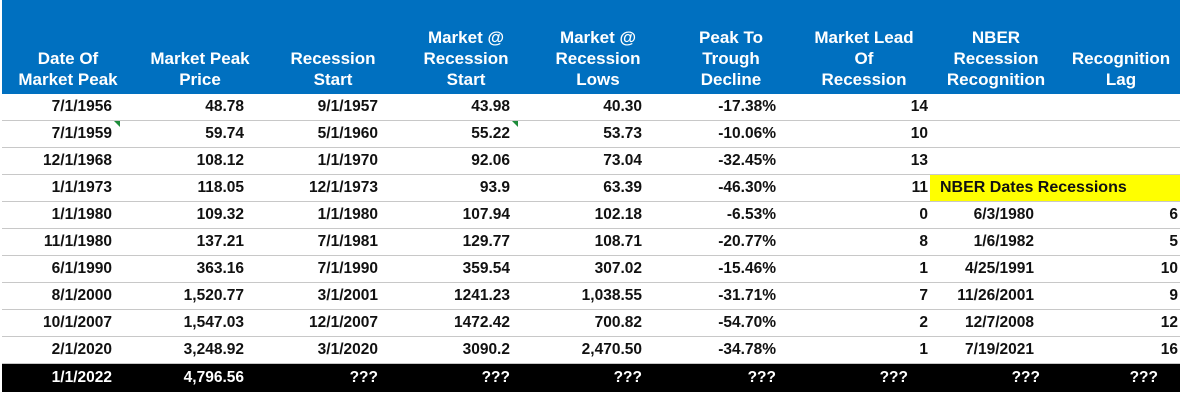 Image resolution: width=1182 pixels, height=401 pixels. I want to click on header-peak-to-trough-decline: Peak To Trough Decline, so click(731, 47).